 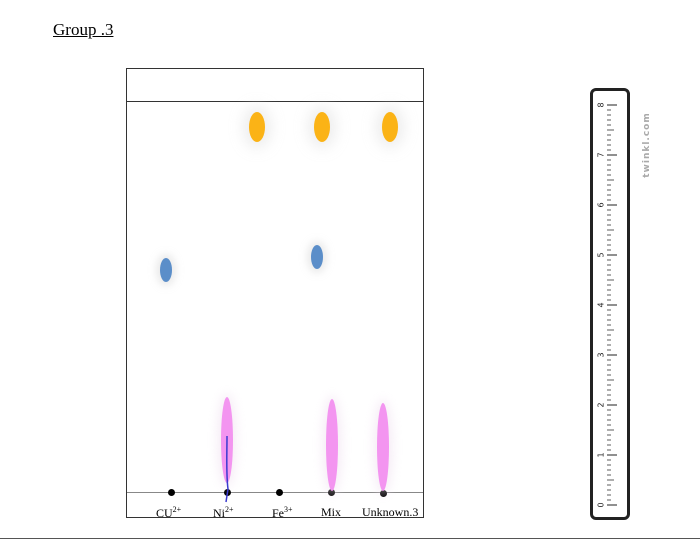 I want to click on ruler-number-6: 6, so click(x=601, y=204).